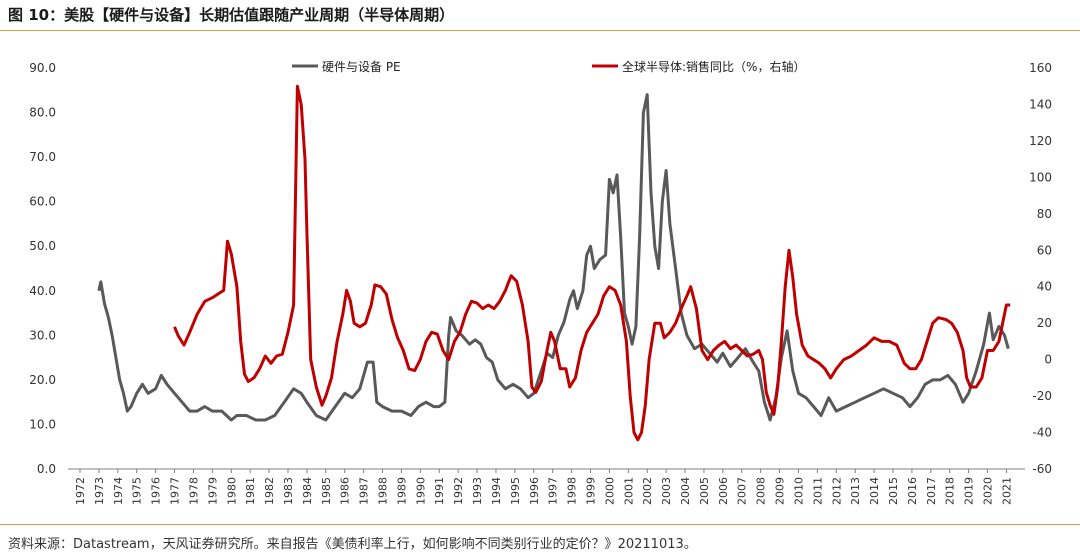 The width and height of the screenshot is (1080, 557). I want to click on x-tick-label: 1984, so click(307, 491).